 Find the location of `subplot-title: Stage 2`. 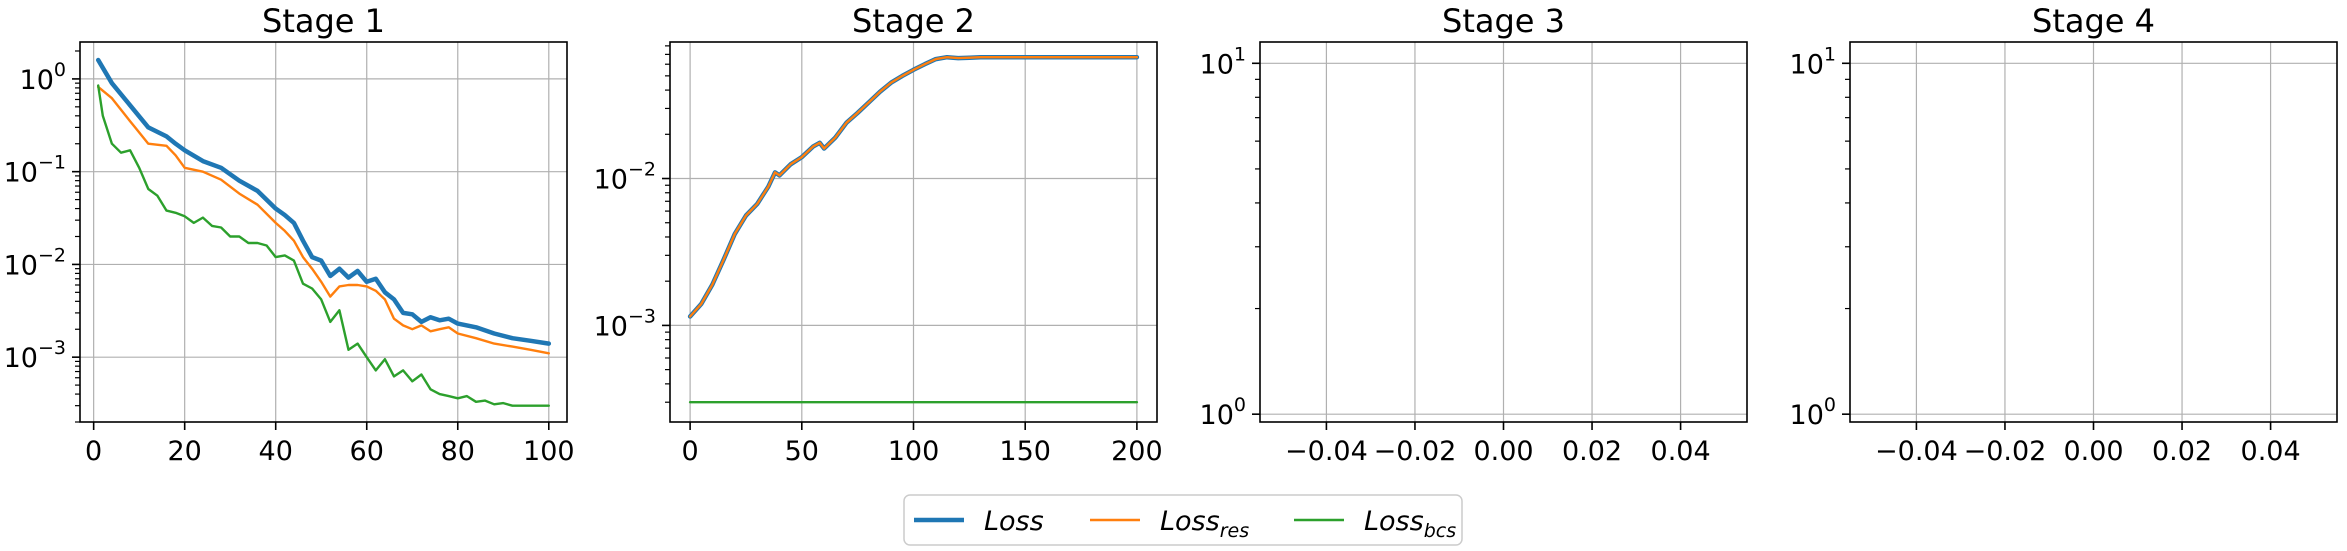

subplot-title: Stage 2 is located at coordinates (913, 21).